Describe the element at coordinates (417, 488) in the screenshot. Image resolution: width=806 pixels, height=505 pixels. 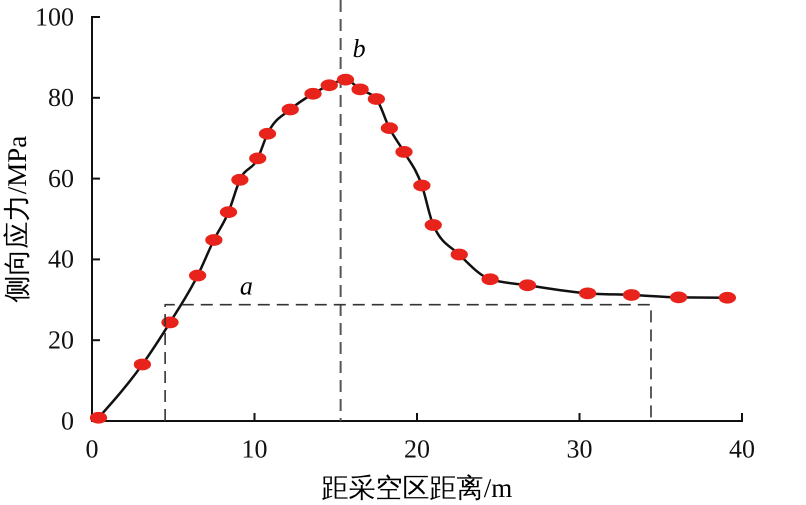
I see `x-axis-title: 距采空区距离/m` at that location.